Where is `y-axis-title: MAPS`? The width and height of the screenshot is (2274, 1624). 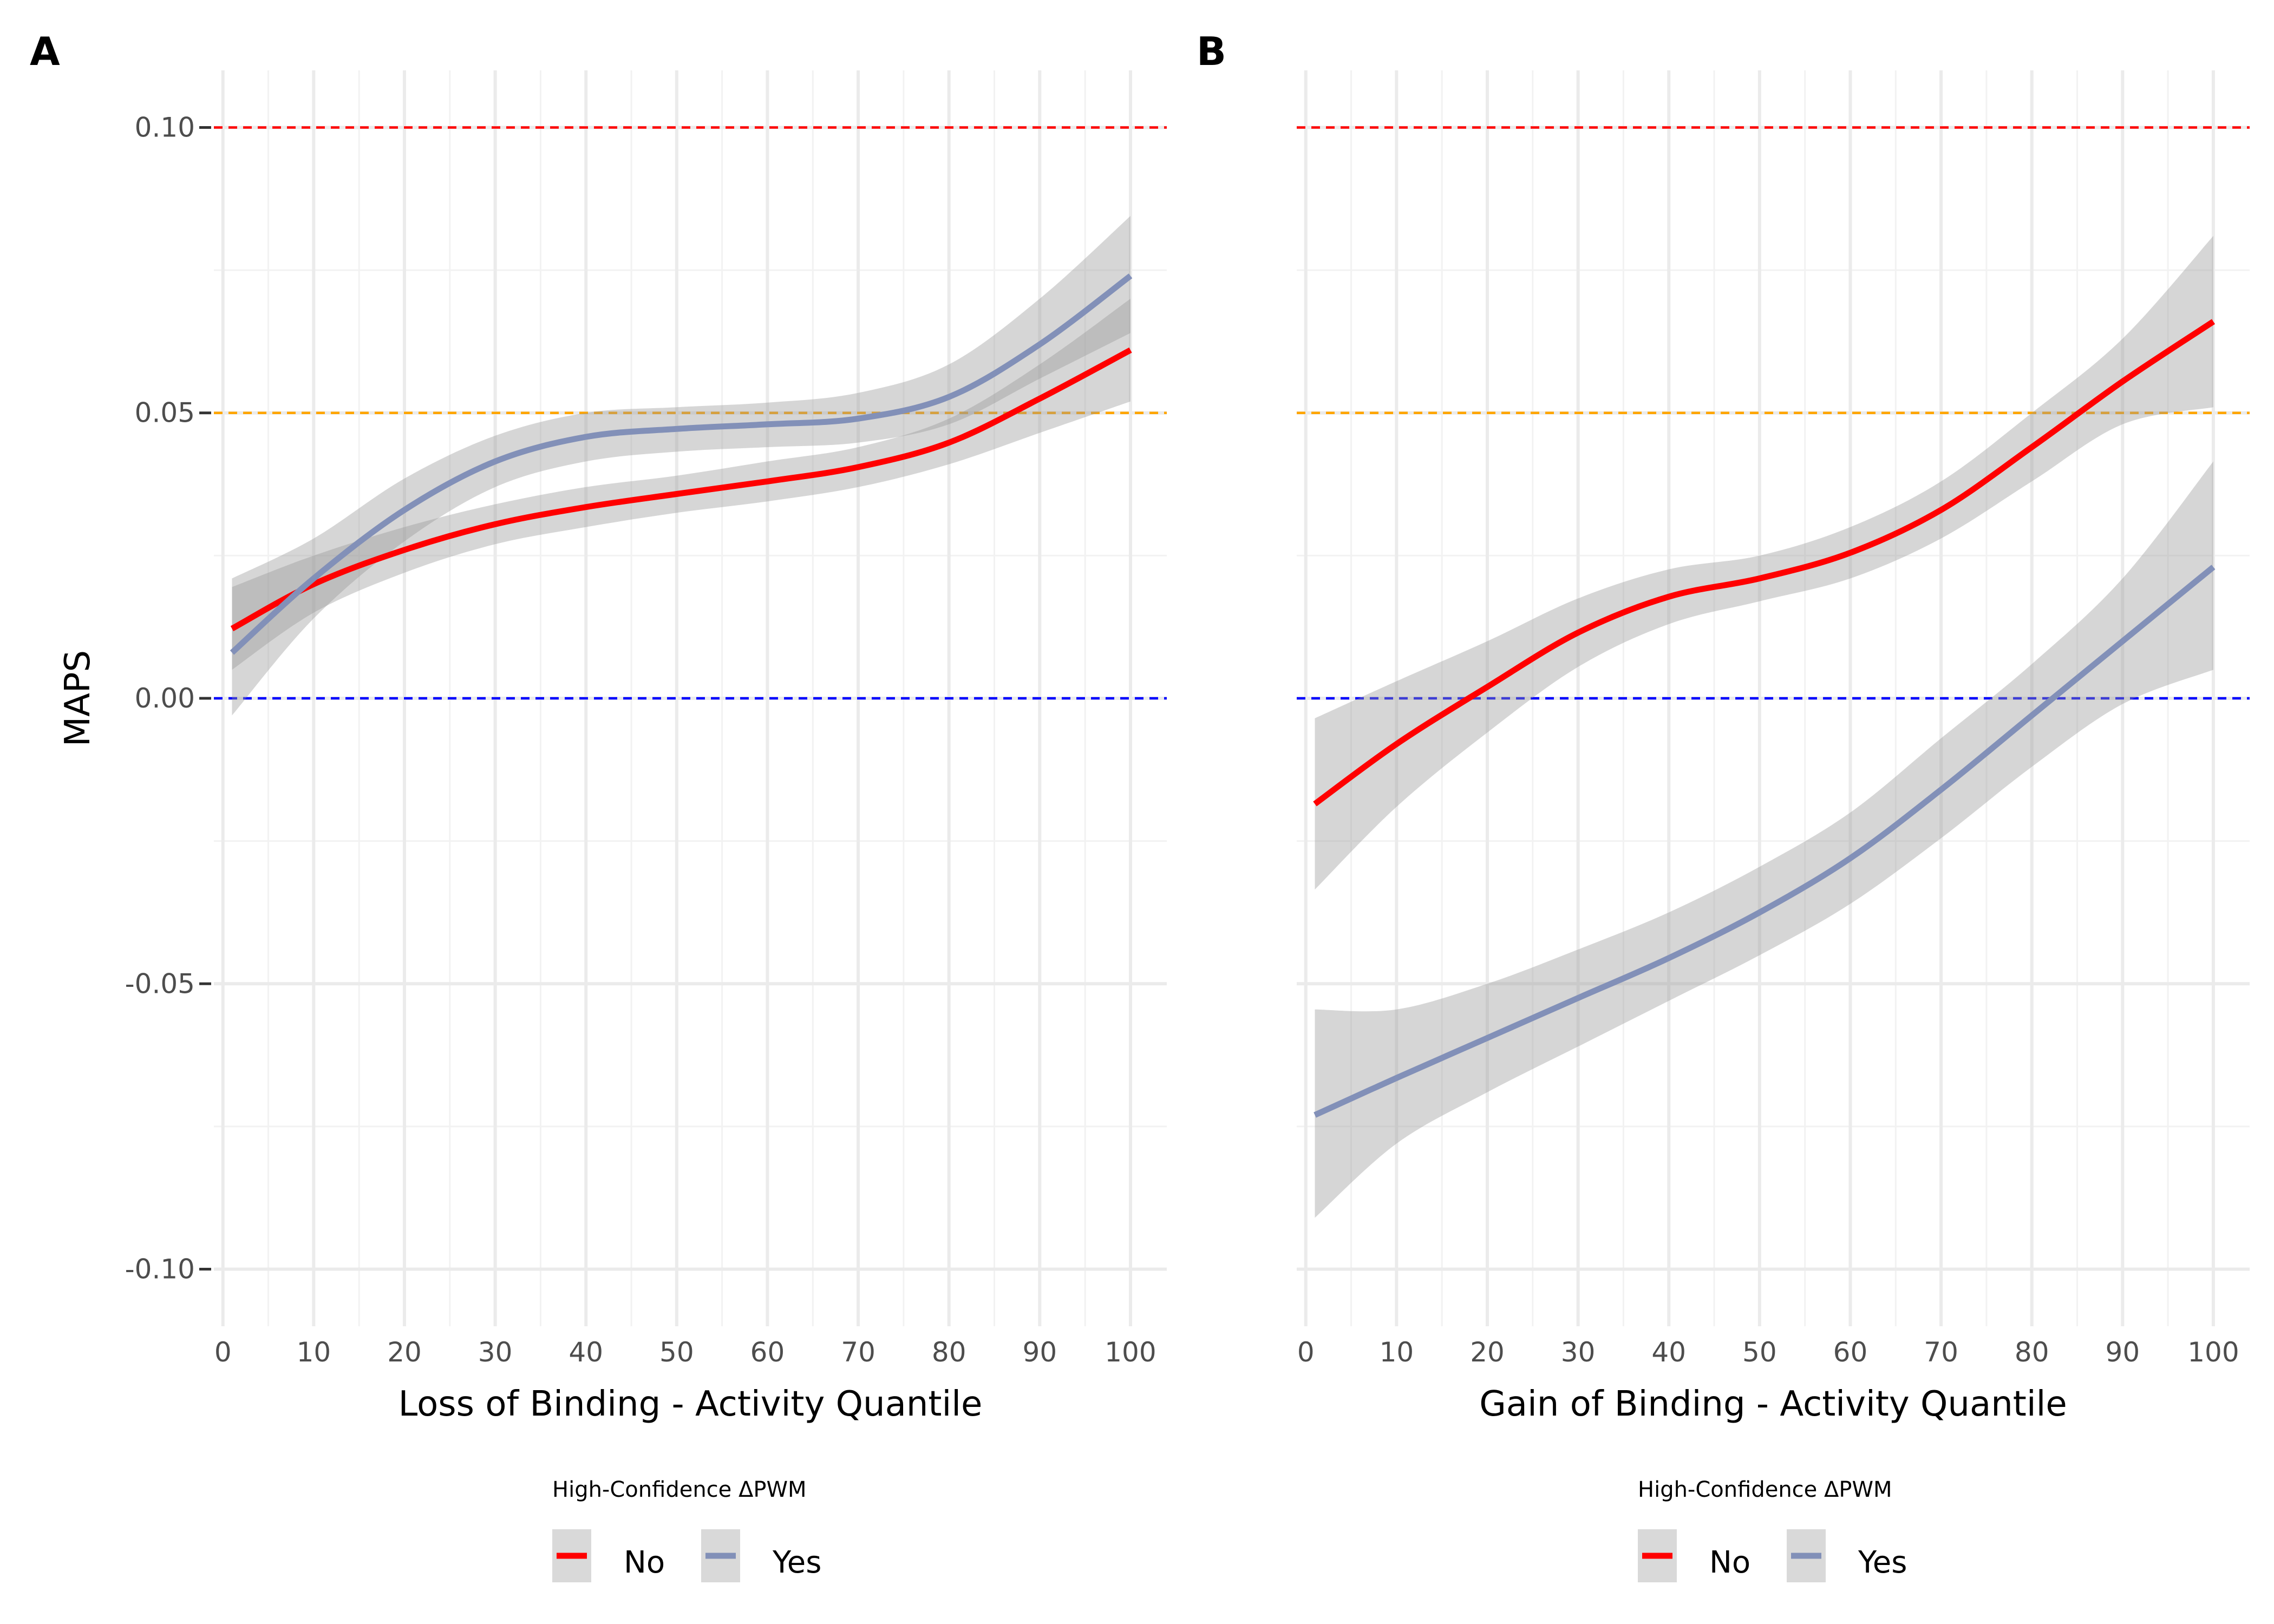 y-axis-title: MAPS is located at coordinates (78, 698).